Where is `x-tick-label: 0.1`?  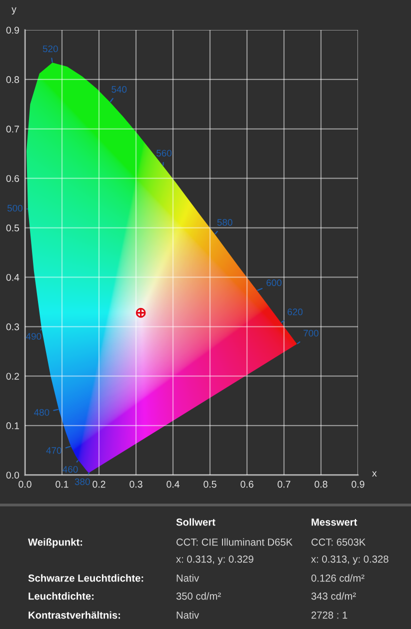
x-tick-label: 0.1 is located at coordinates (62, 484).